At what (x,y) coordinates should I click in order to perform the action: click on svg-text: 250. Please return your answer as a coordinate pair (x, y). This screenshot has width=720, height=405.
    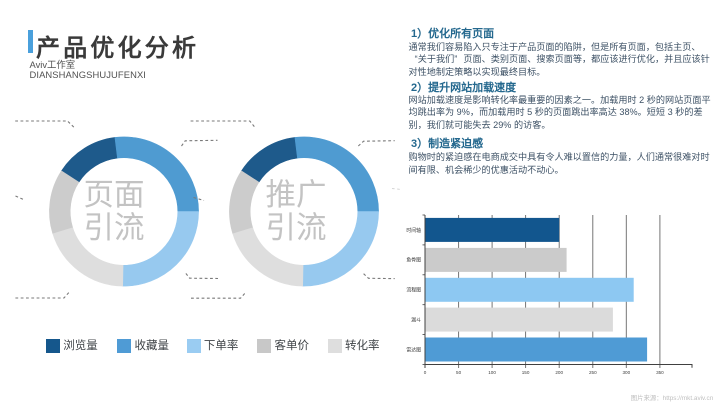
    Looking at the image, I should click on (593, 372).